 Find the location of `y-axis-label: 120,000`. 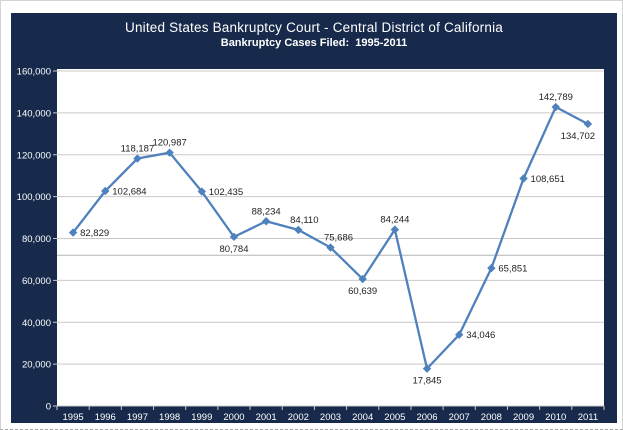

y-axis-label: 120,000 is located at coordinates (34, 155).